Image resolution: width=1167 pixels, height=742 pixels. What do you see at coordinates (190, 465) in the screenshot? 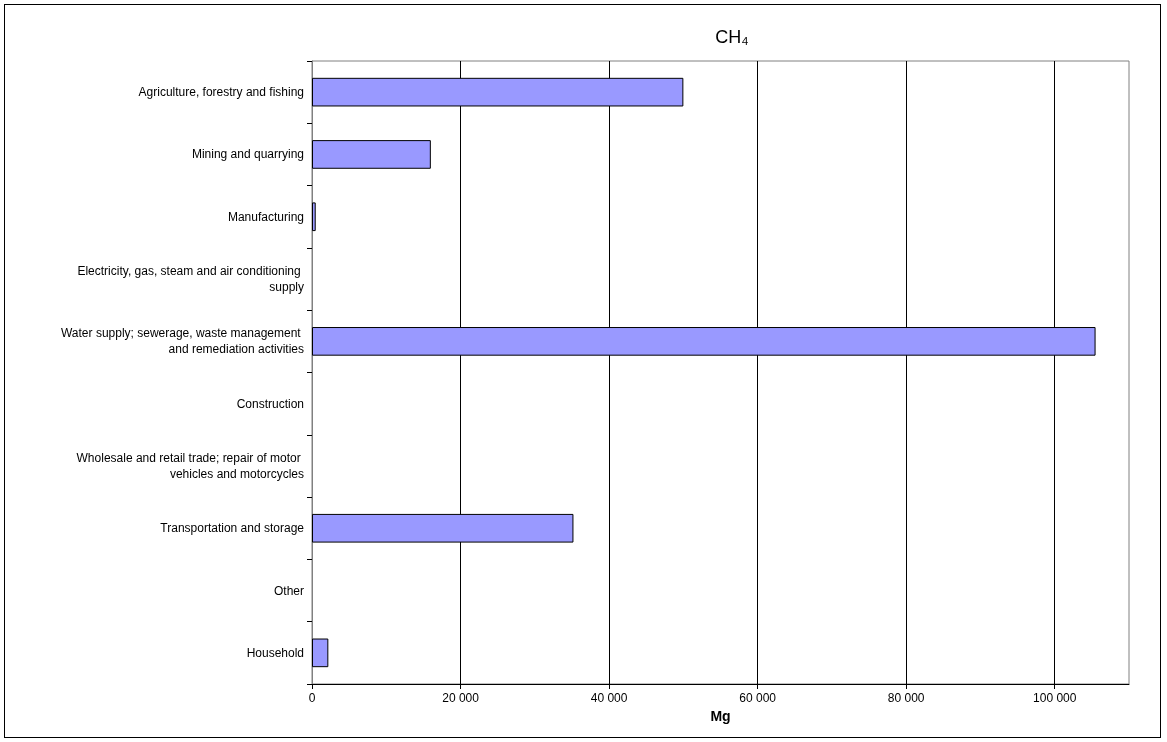
I see `y-tick-label: Wholesale and retail trade; repair of motor vehicles and motorcycles` at bounding box center [190, 465].